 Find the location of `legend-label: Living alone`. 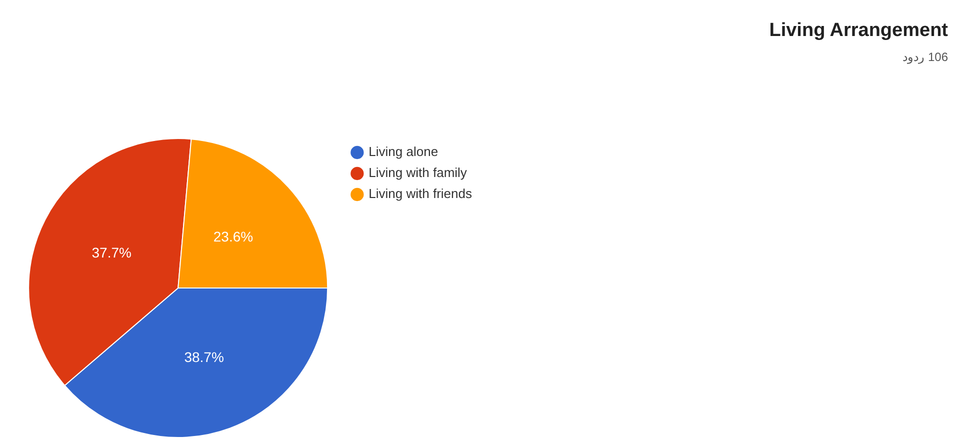

legend-label: Living alone is located at coordinates (403, 152).